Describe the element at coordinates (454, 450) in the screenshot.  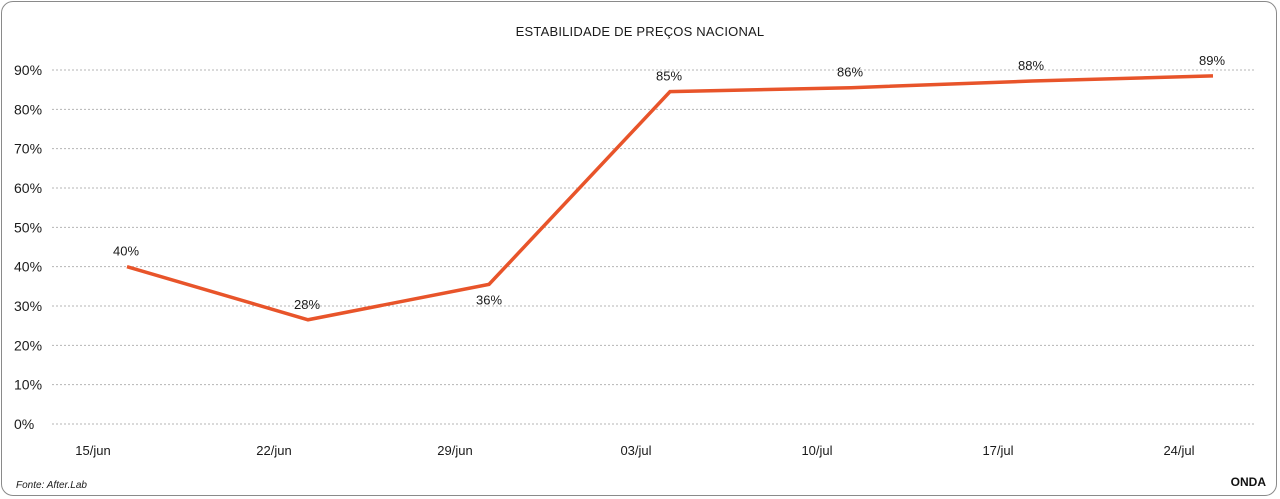
I see `x-tick-label: 29/jun` at that location.